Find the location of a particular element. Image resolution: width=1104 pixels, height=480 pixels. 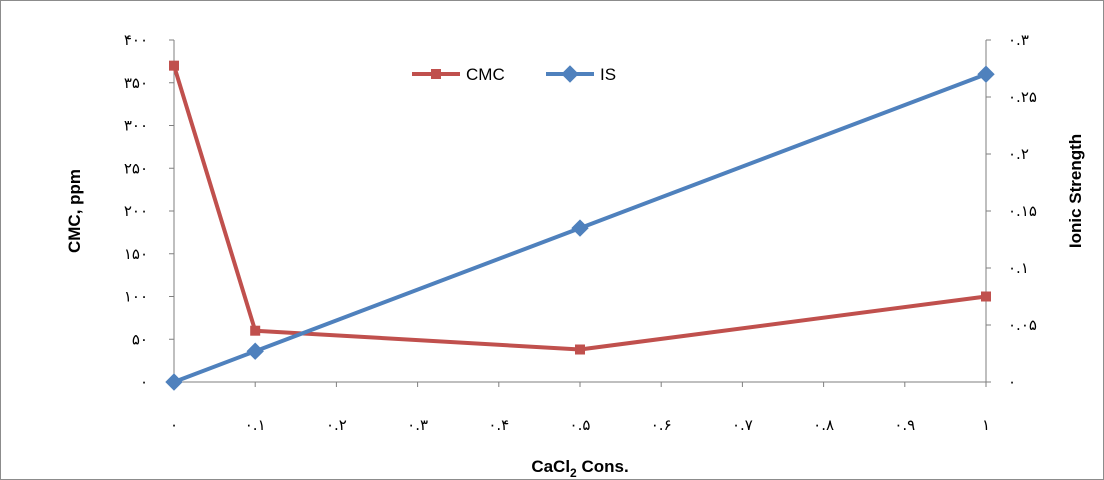

y-tick-label: ۲۵۰ is located at coordinates (136, 168).